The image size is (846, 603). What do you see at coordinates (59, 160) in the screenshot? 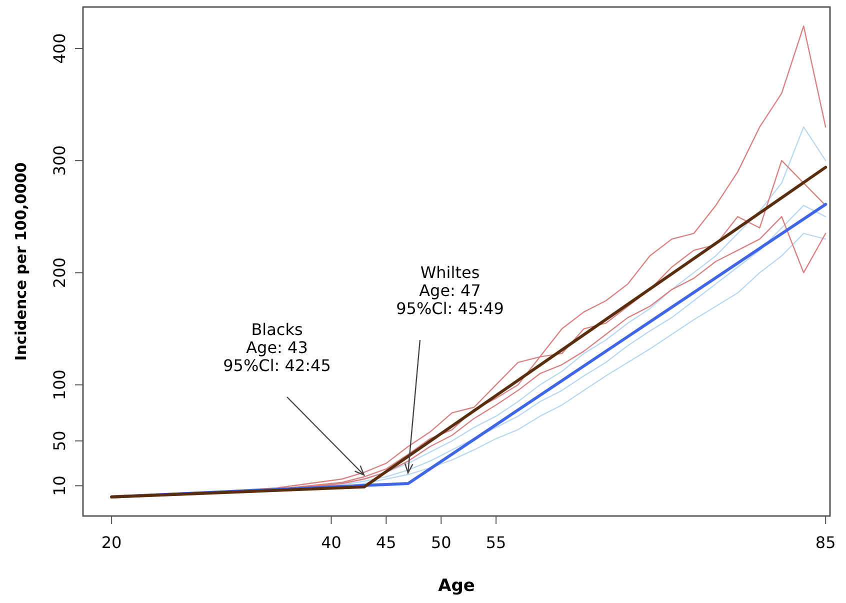
I see `y-tick-label: 300` at bounding box center [59, 160].